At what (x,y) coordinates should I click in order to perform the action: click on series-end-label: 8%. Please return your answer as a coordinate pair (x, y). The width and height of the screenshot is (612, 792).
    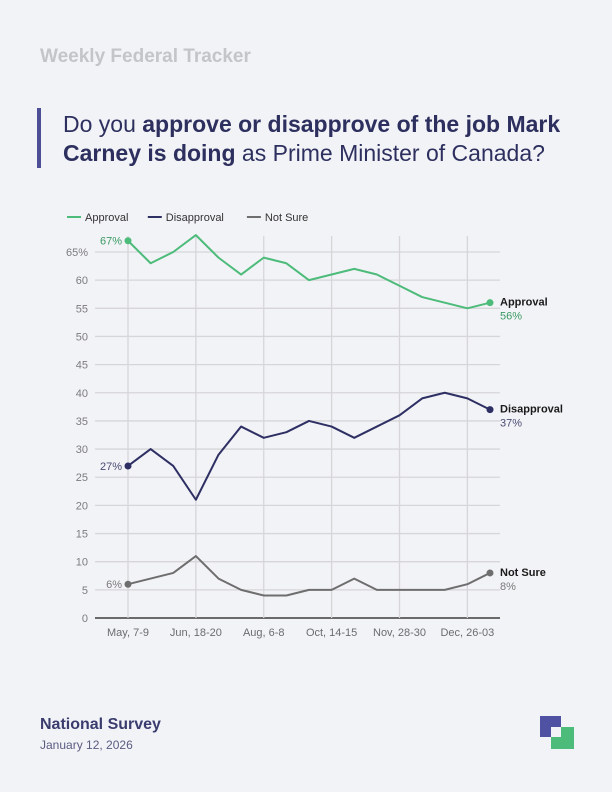
    Looking at the image, I should click on (508, 587).